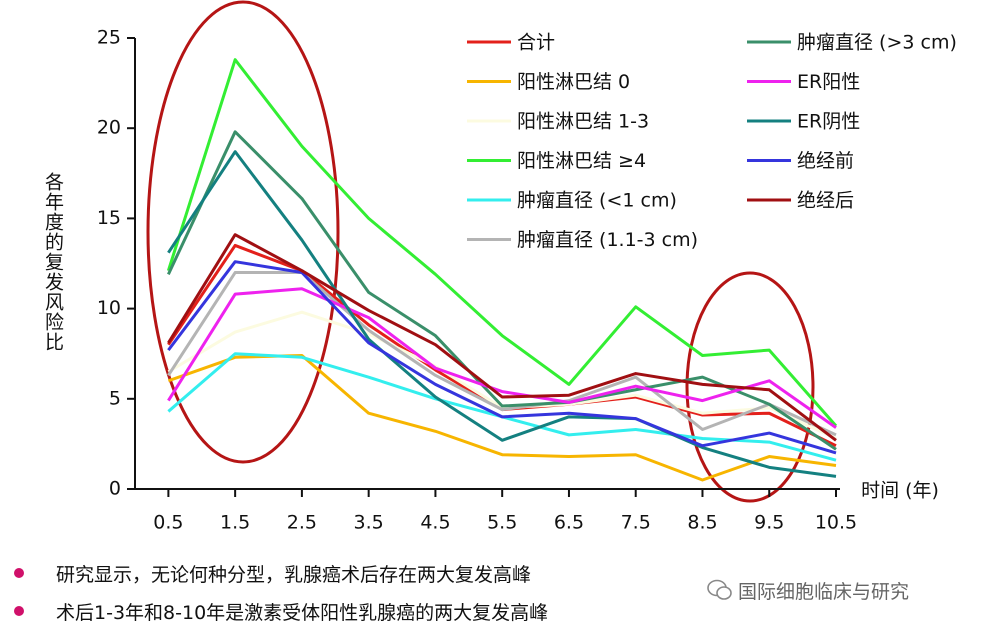 This screenshot has height=632, width=984. What do you see at coordinates (824, 592) in the screenshot?
I see `watermark: 国际细胞临床与研究` at bounding box center [824, 592].